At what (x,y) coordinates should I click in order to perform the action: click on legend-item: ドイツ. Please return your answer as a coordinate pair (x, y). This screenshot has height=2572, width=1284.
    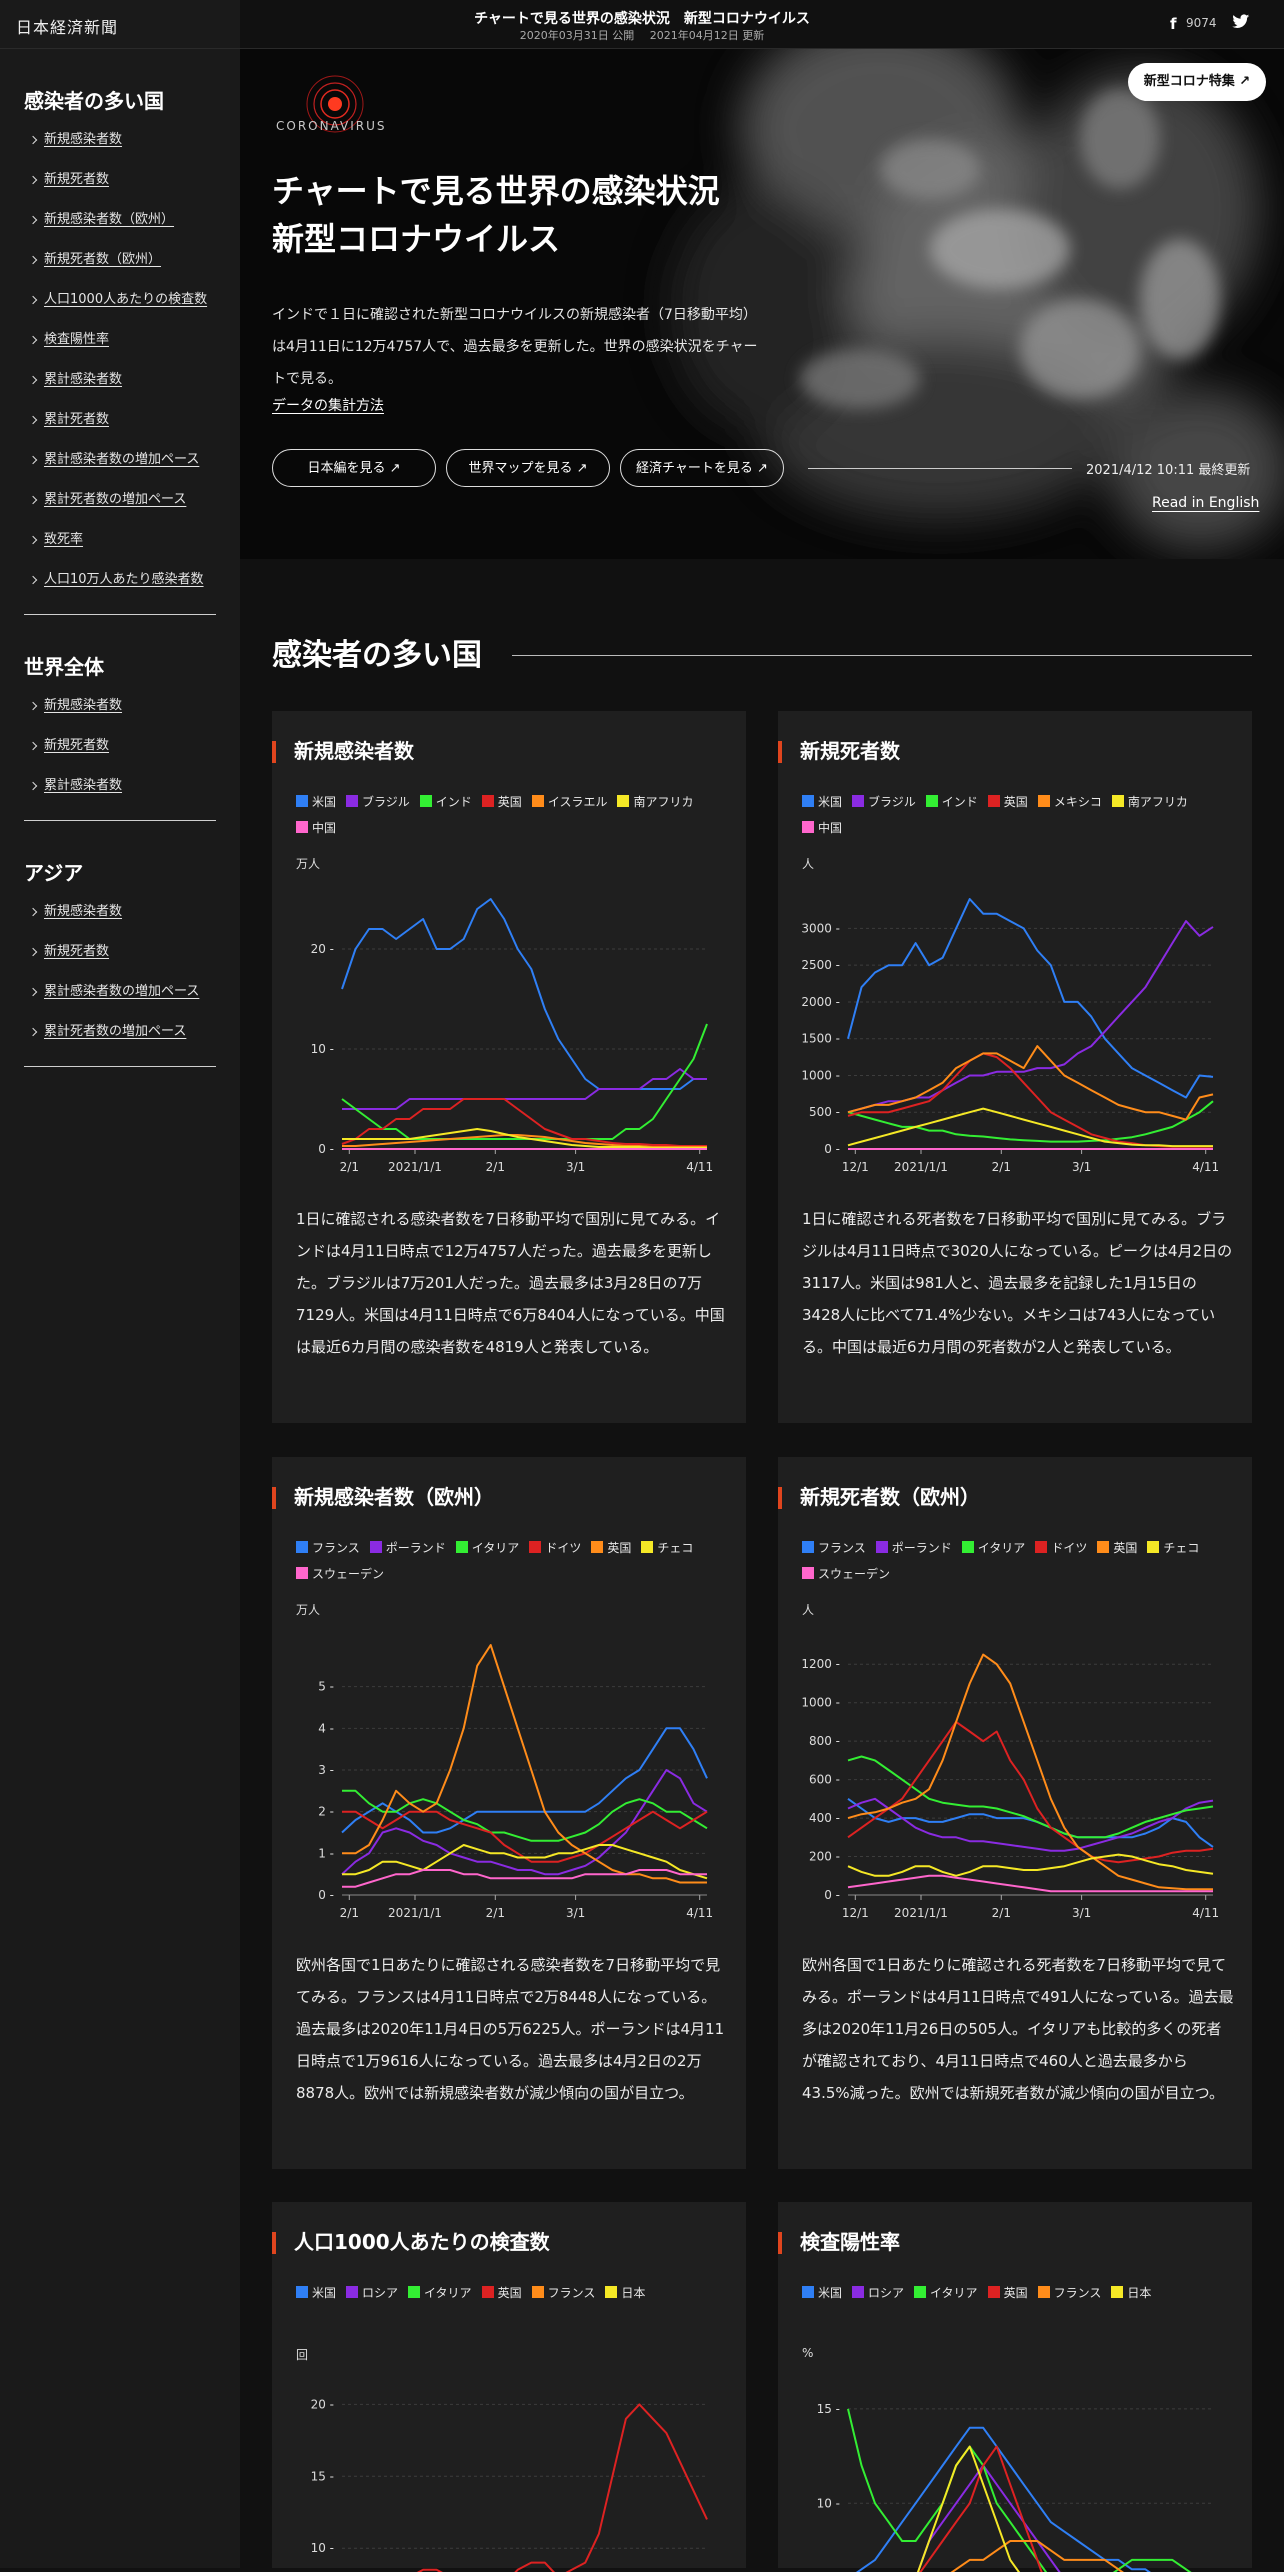
    Looking at the image, I should click on (555, 1548).